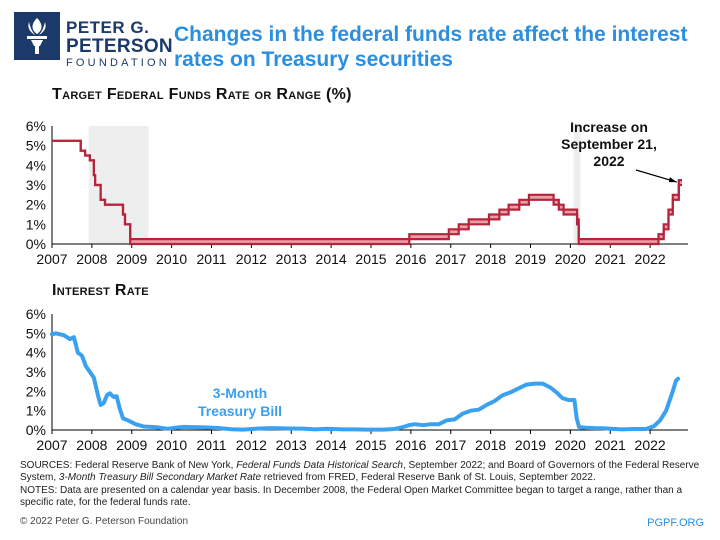 This screenshot has width=720, height=540. I want to click on top-x-tick-label: 2010, so click(171, 259).